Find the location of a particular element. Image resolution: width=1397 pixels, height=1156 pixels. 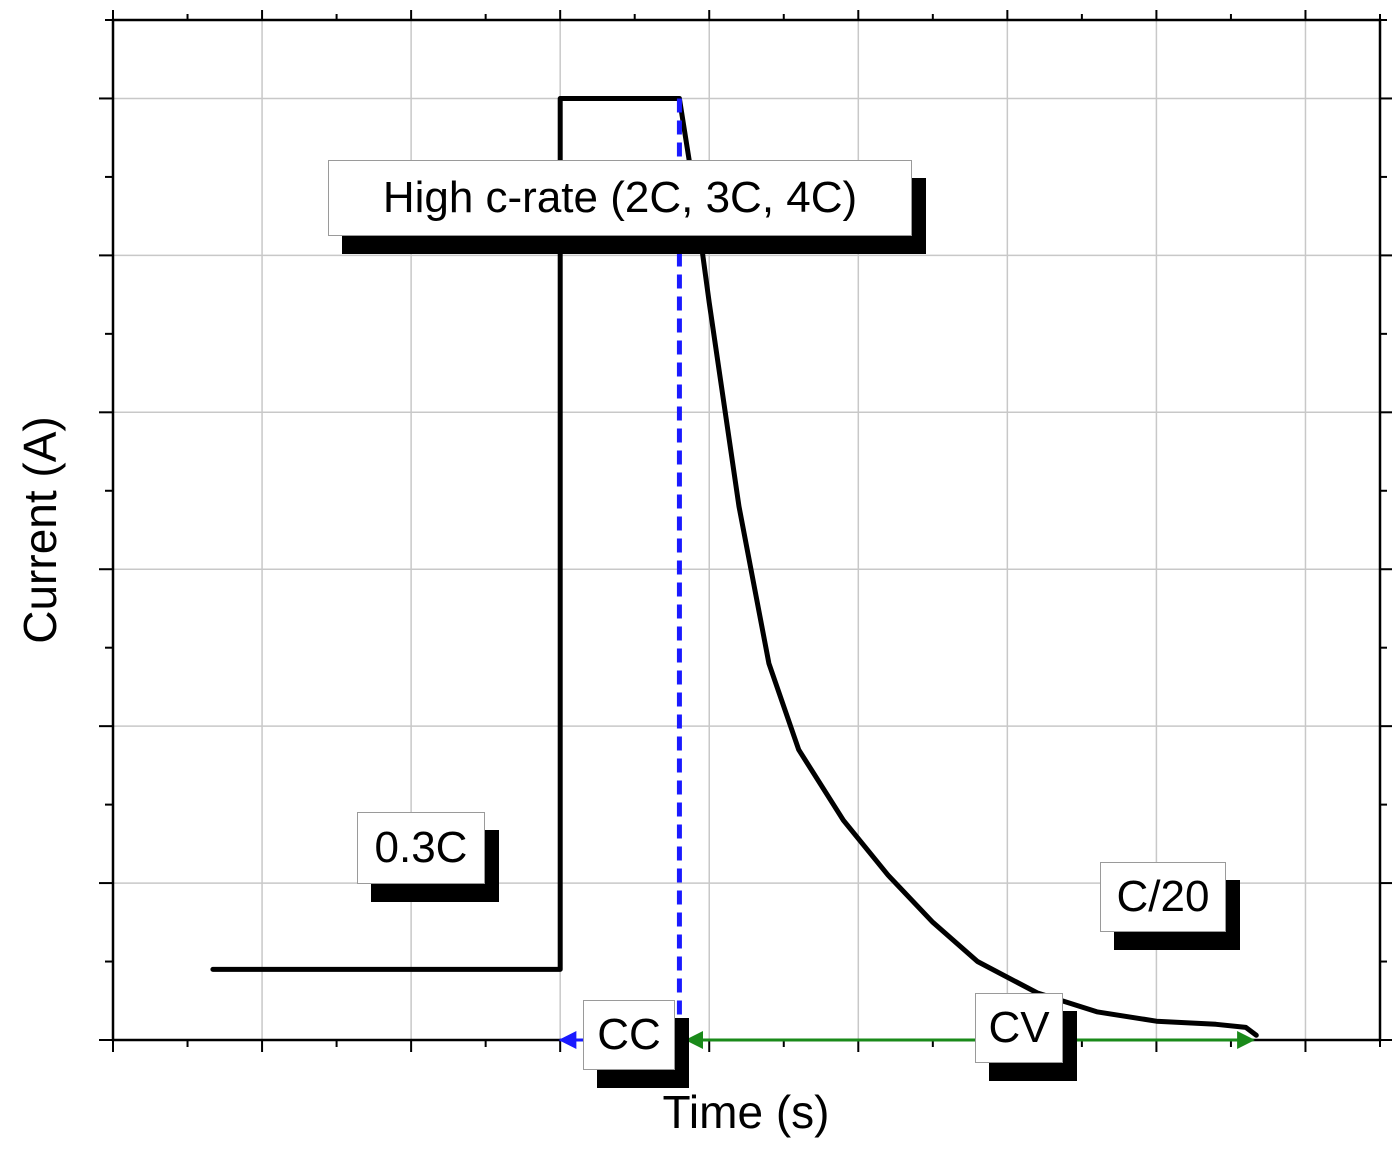

x-axis-label: Time (s) is located at coordinates (746, 1112).